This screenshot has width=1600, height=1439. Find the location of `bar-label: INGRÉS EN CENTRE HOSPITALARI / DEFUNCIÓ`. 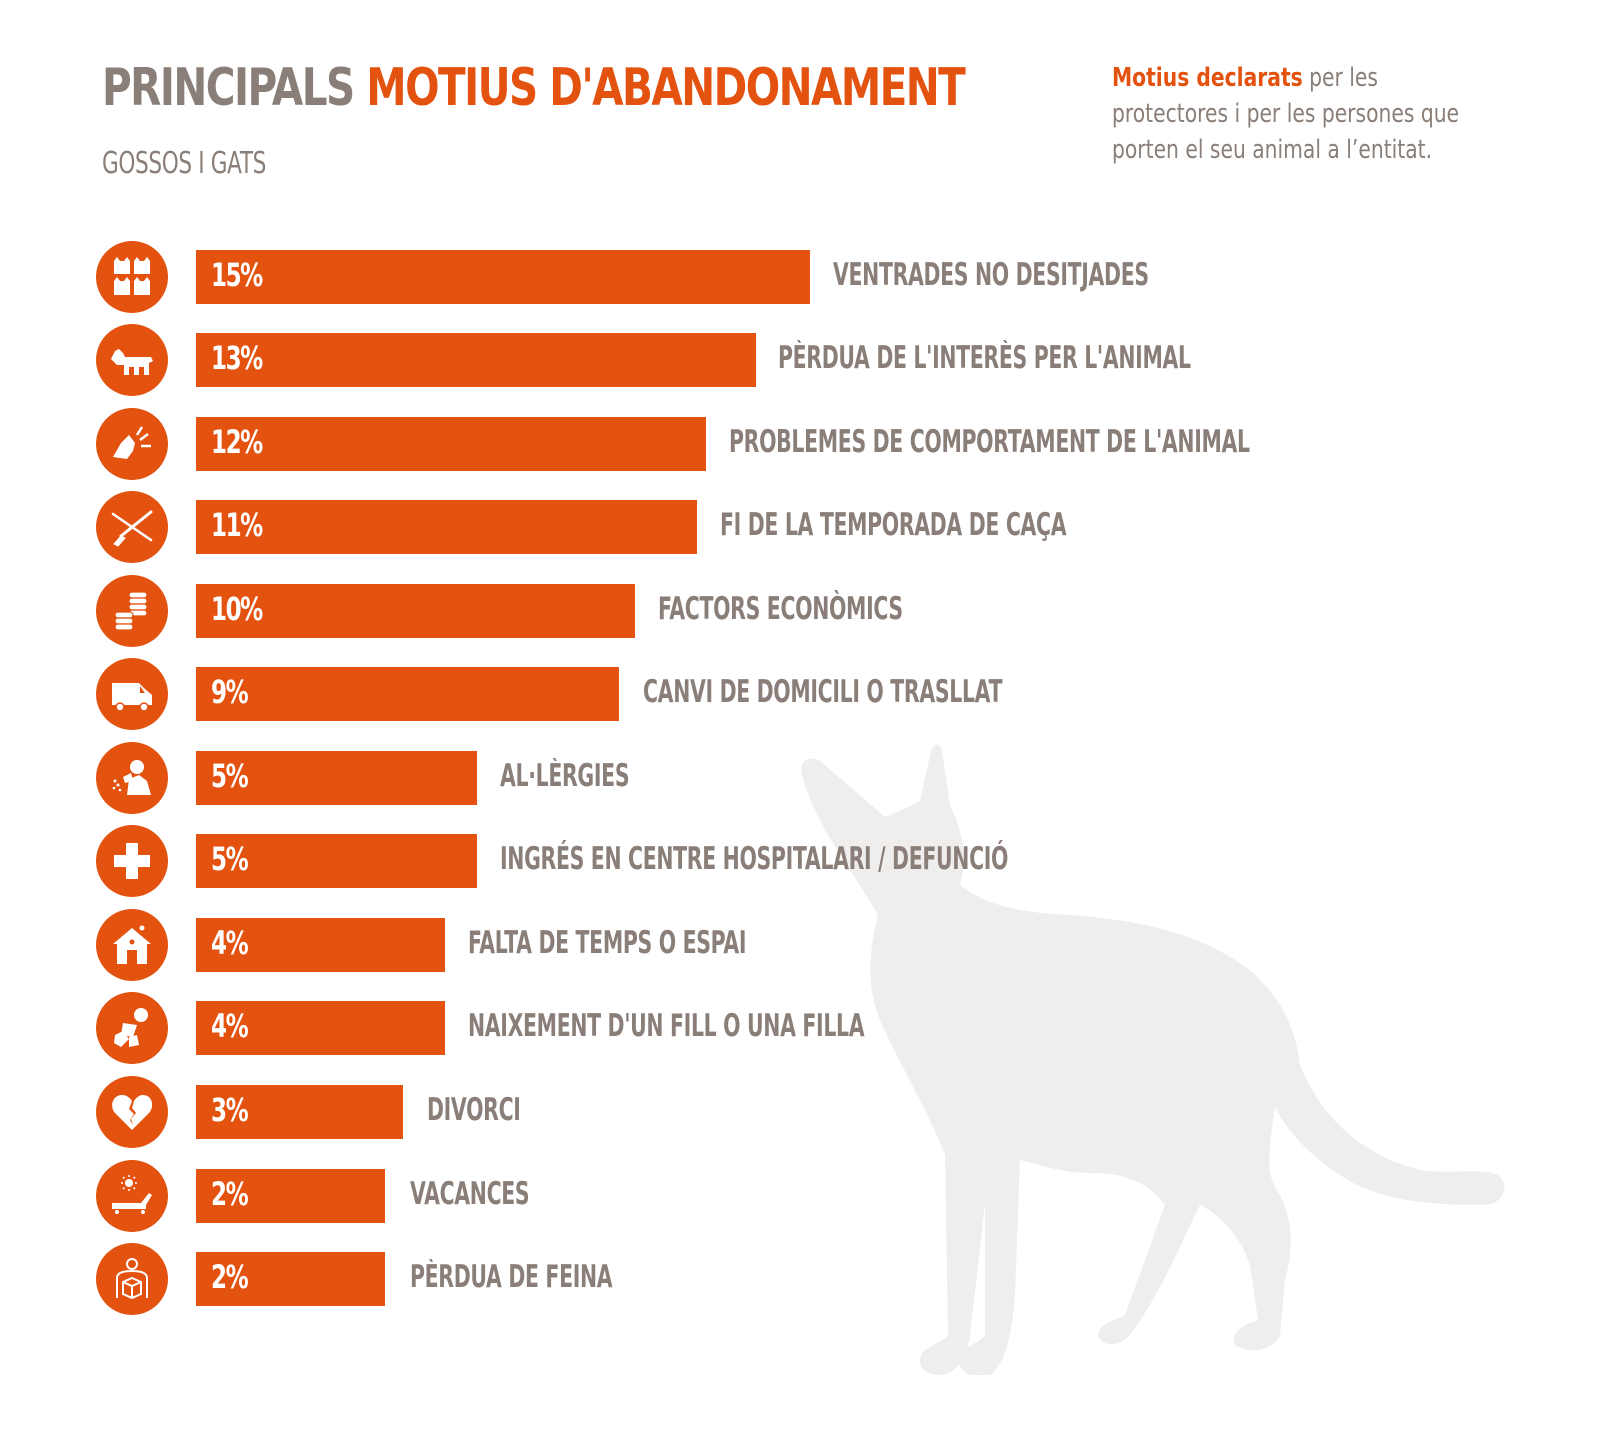

bar-label: INGRÉS EN CENTRE HOSPITALARI / DEFUNCIÓ is located at coordinates (754, 859).